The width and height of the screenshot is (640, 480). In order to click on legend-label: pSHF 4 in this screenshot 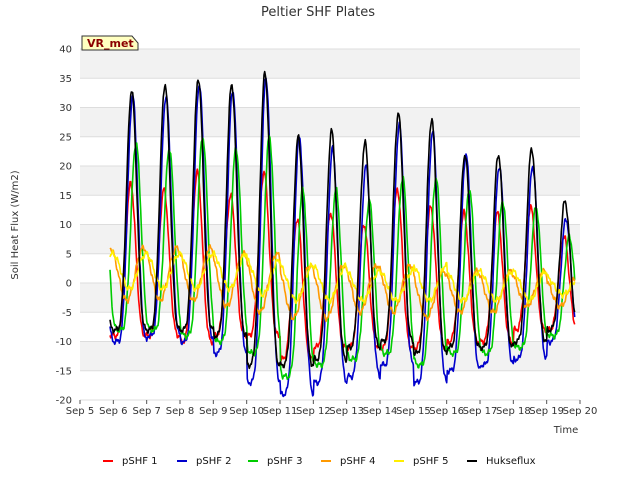, I will do `click(358, 461)`.